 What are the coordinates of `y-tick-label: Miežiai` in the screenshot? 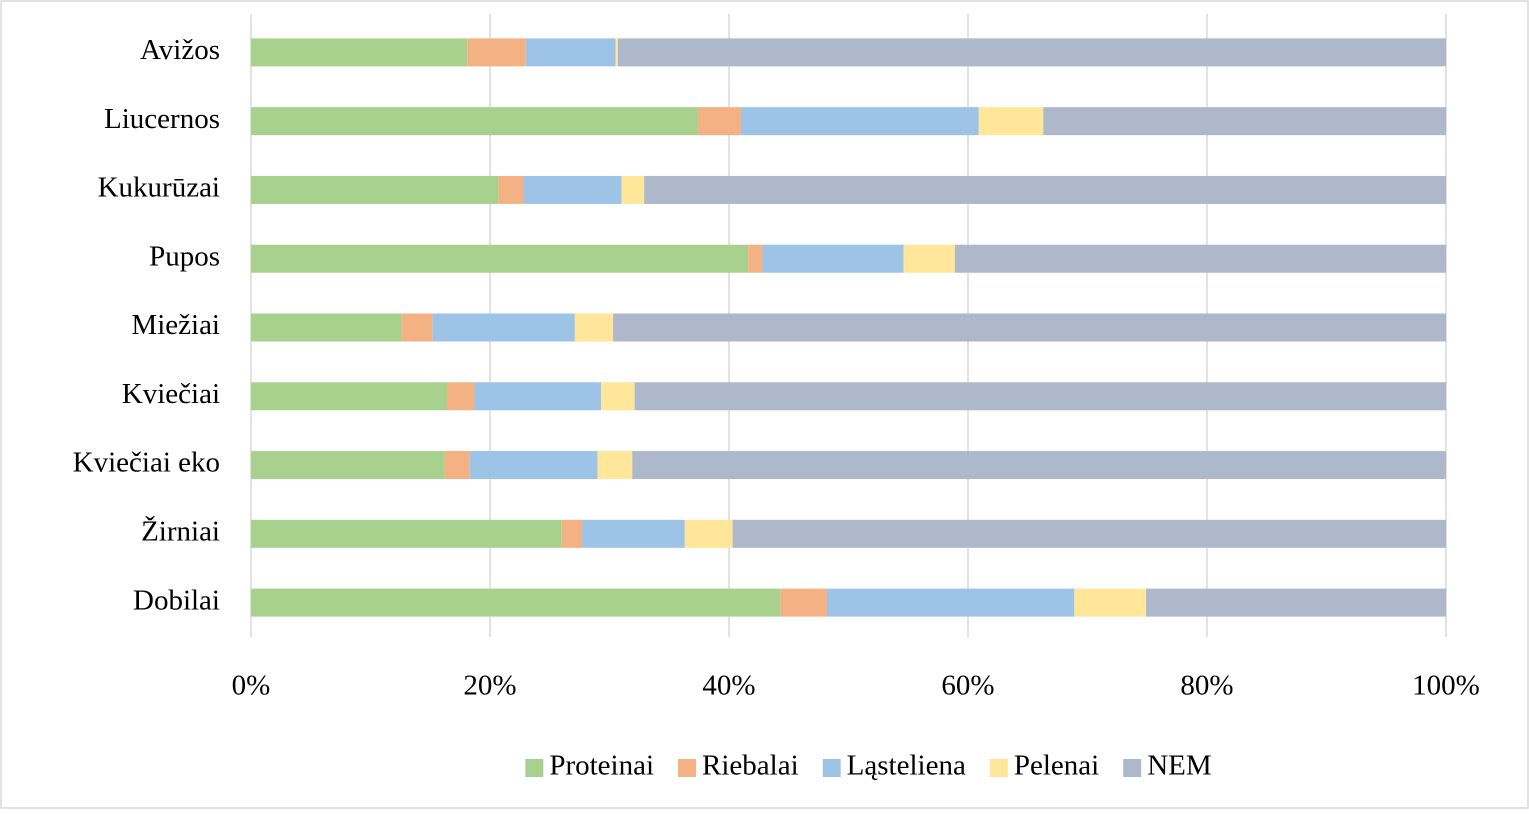 It's located at (175, 325).